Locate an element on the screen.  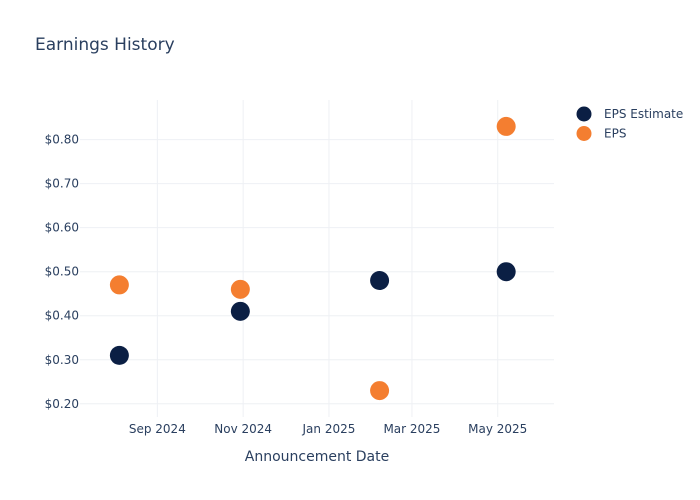
y-tick-labels: $0.20 $0.30 $0.40 $0.50 $0.60 $0.70 $0.80 is located at coordinates (62, 272).